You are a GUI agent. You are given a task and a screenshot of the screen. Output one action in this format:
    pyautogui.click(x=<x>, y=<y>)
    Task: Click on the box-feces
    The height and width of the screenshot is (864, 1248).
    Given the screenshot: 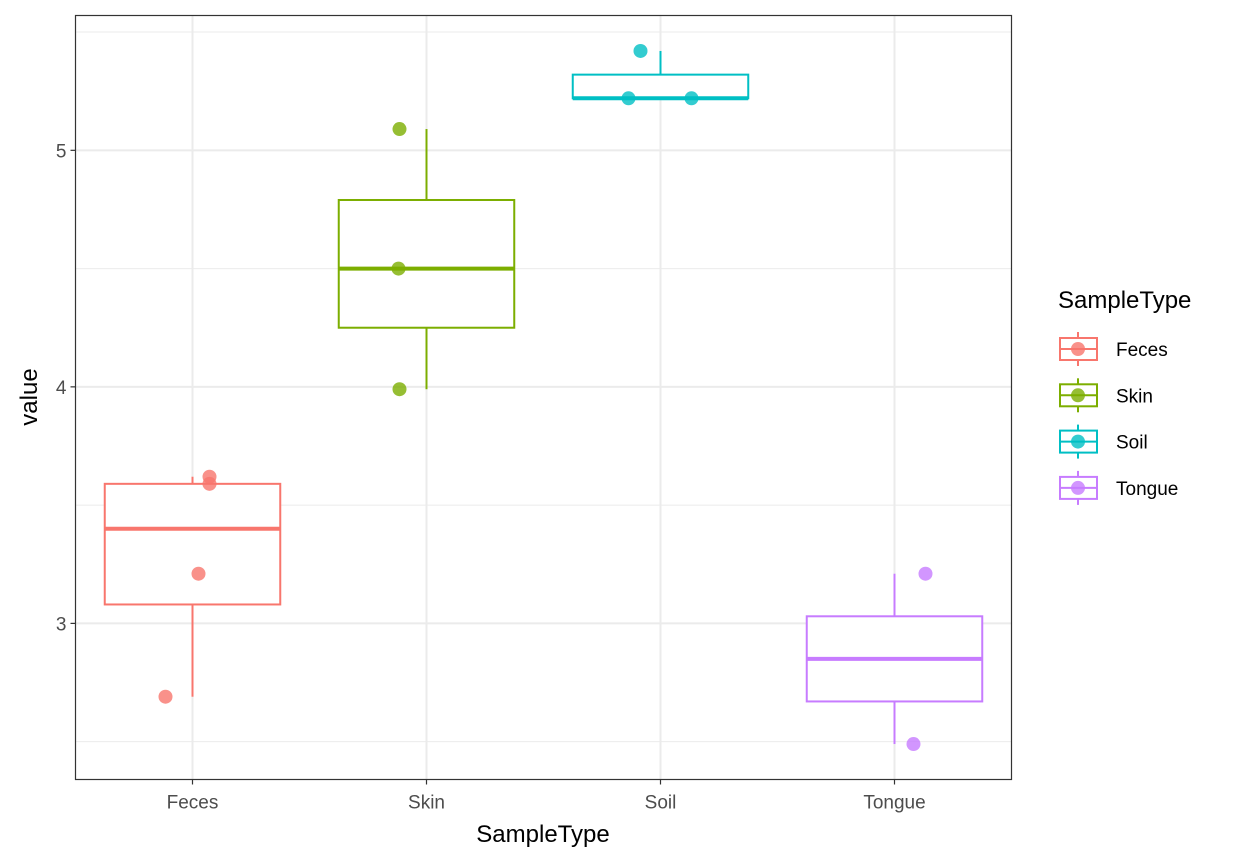 What is the action you would take?
    pyautogui.click(x=192, y=544)
    